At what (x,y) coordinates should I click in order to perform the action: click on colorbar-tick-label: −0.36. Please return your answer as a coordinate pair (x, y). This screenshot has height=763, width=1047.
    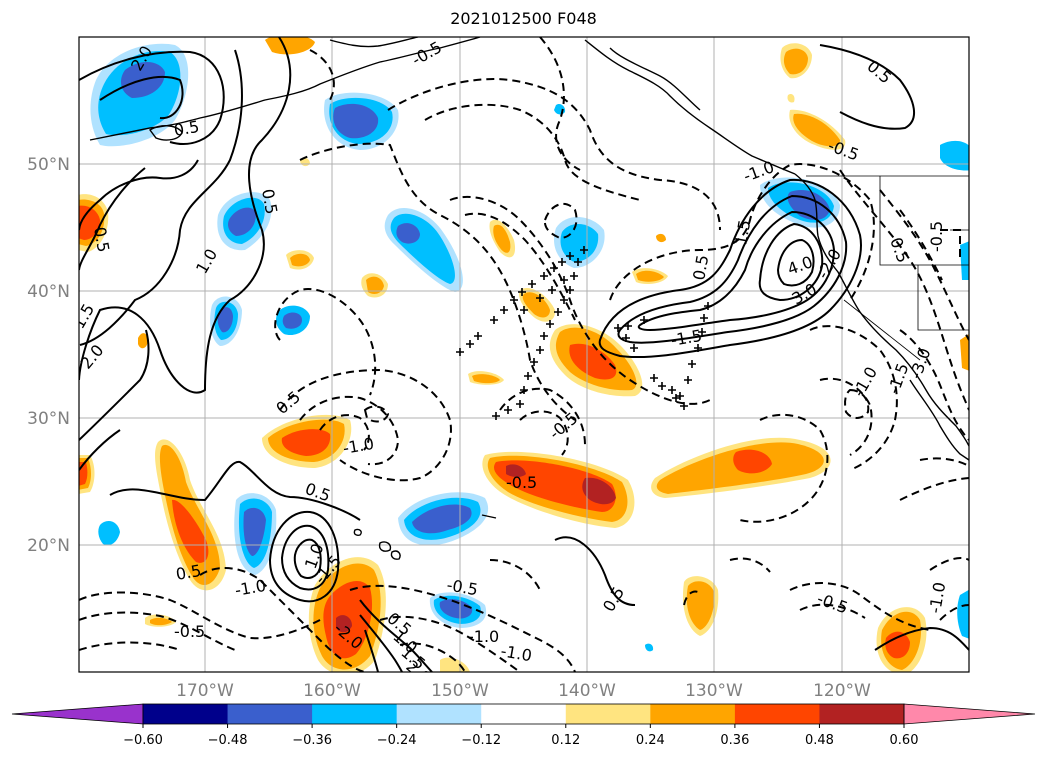
    Looking at the image, I should click on (312, 740).